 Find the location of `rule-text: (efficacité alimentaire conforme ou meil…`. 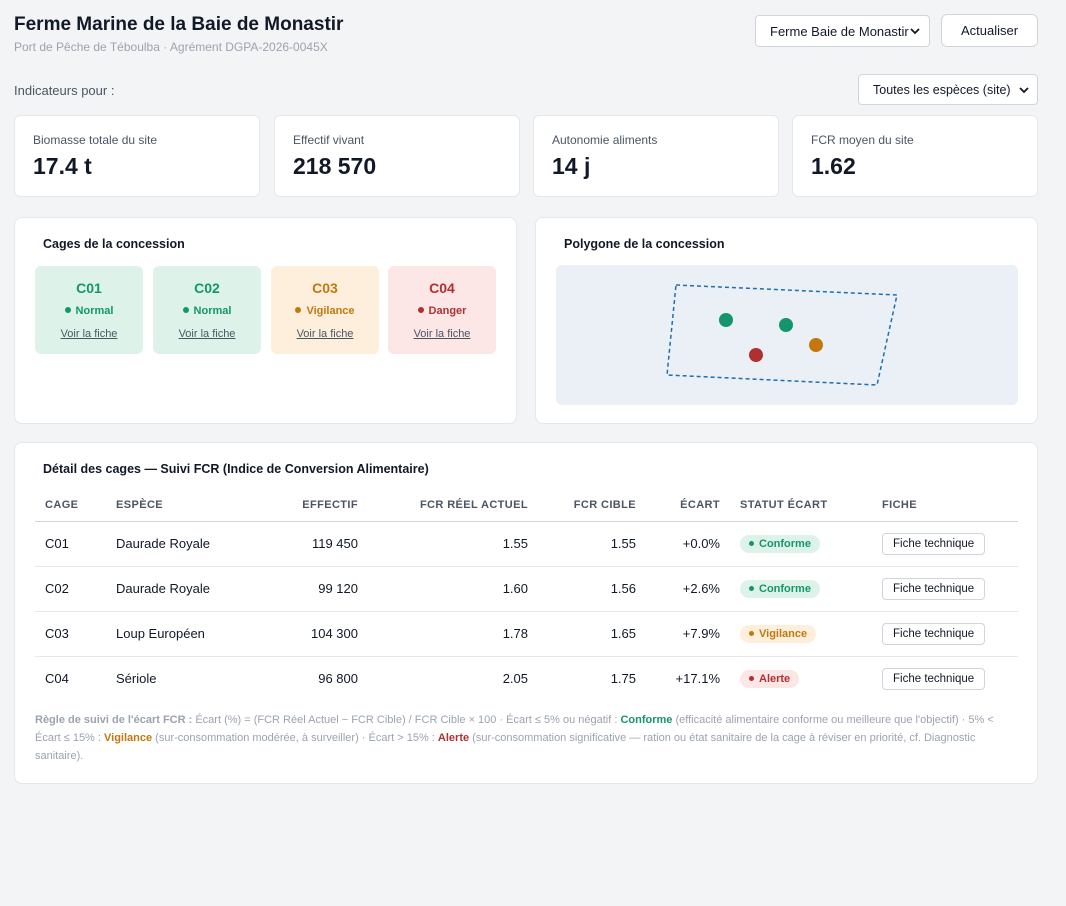

rule-text: (efficacité alimentaire conforme ou meil… is located at coordinates (514, 729).